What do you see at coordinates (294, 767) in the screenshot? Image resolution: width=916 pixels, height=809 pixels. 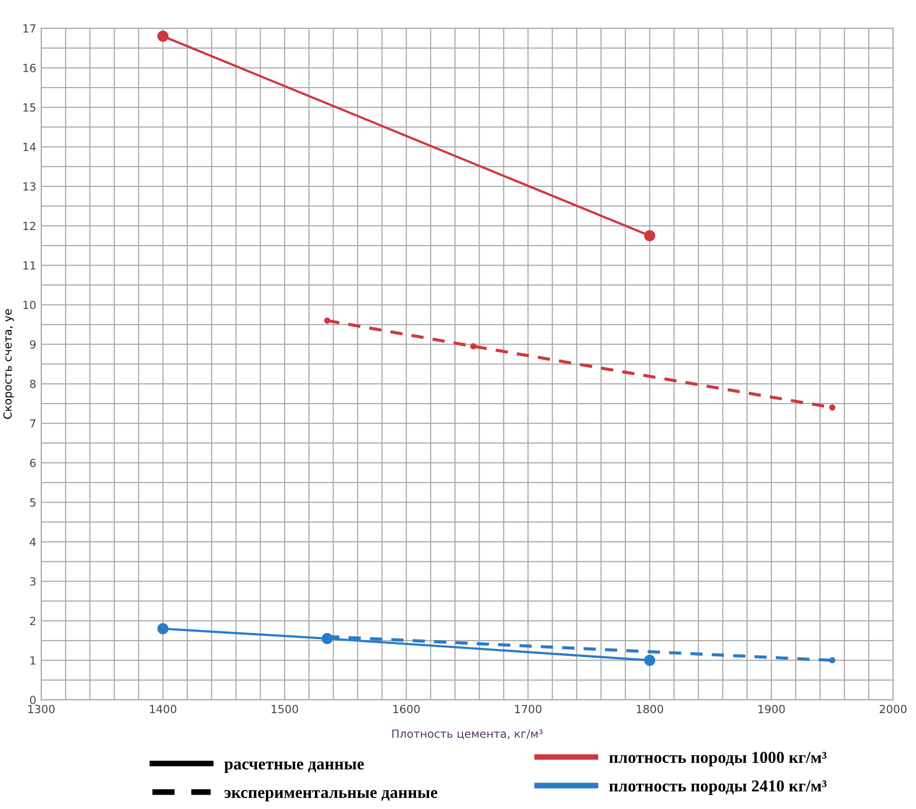 I see `text: расчетные данные` at bounding box center [294, 767].